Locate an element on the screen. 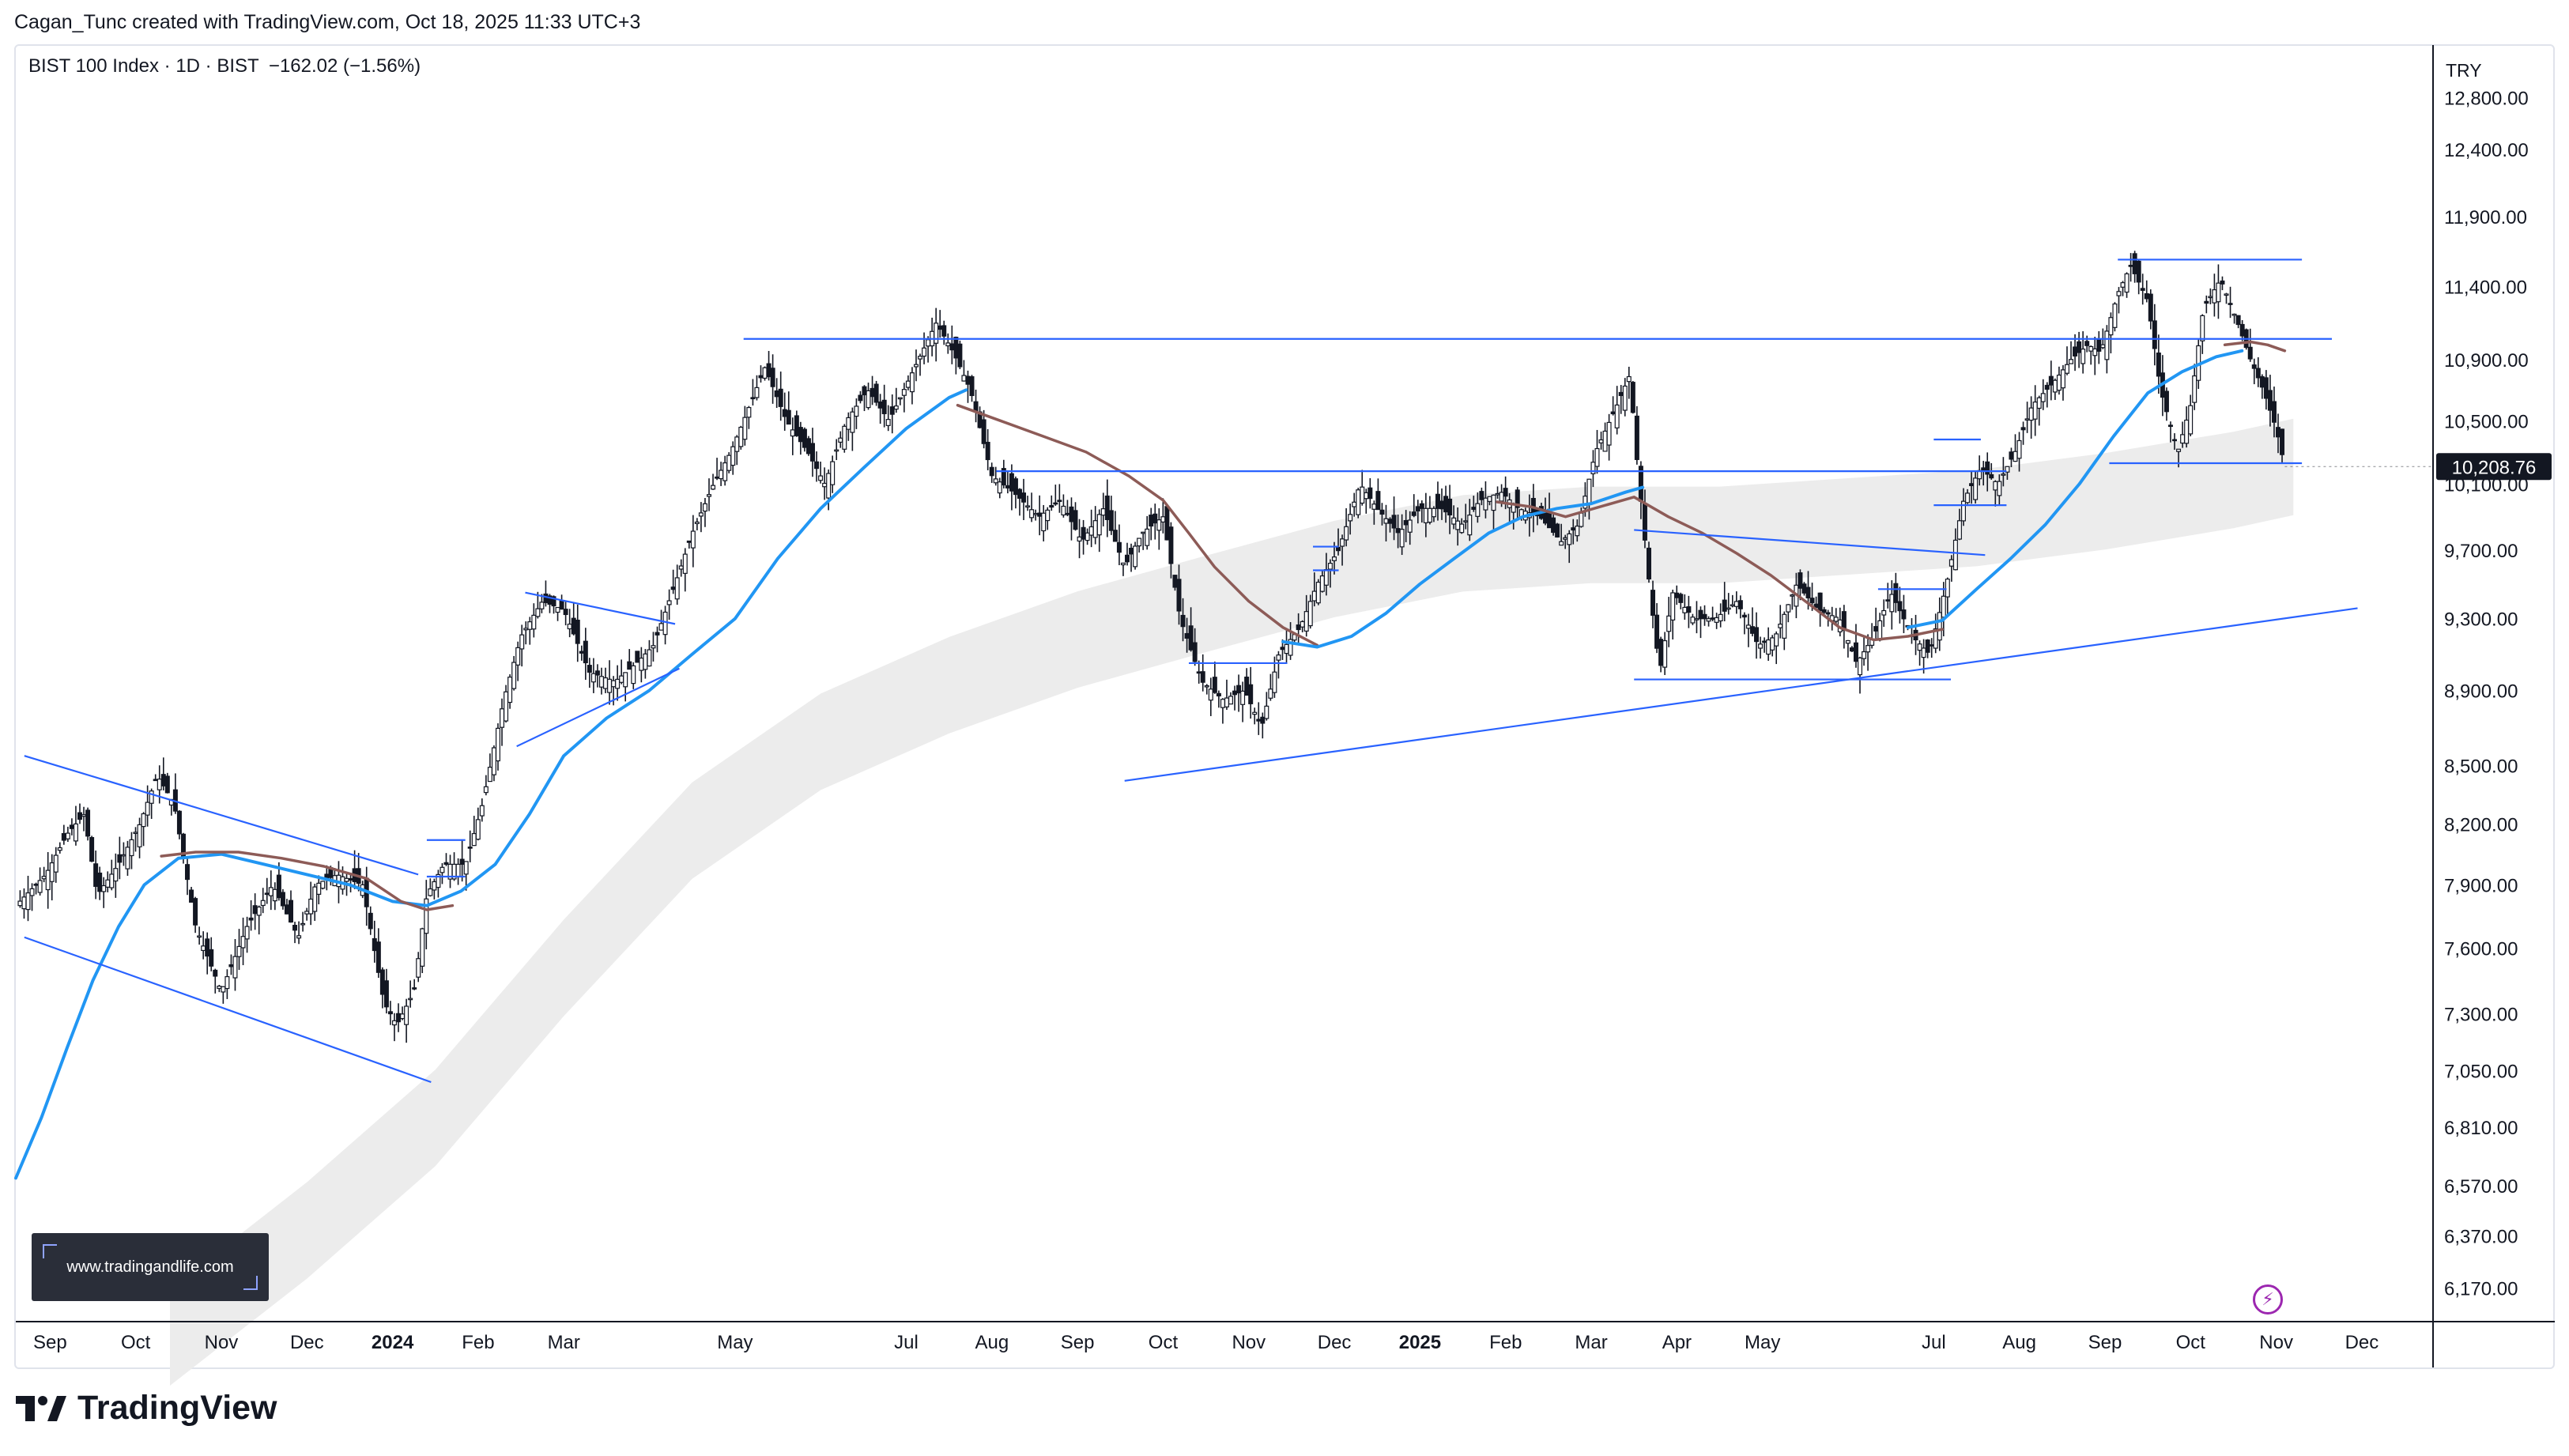 The image size is (2569, 1456). y-tick-label: 6,570.00 is located at coordinates (2481, 1187).